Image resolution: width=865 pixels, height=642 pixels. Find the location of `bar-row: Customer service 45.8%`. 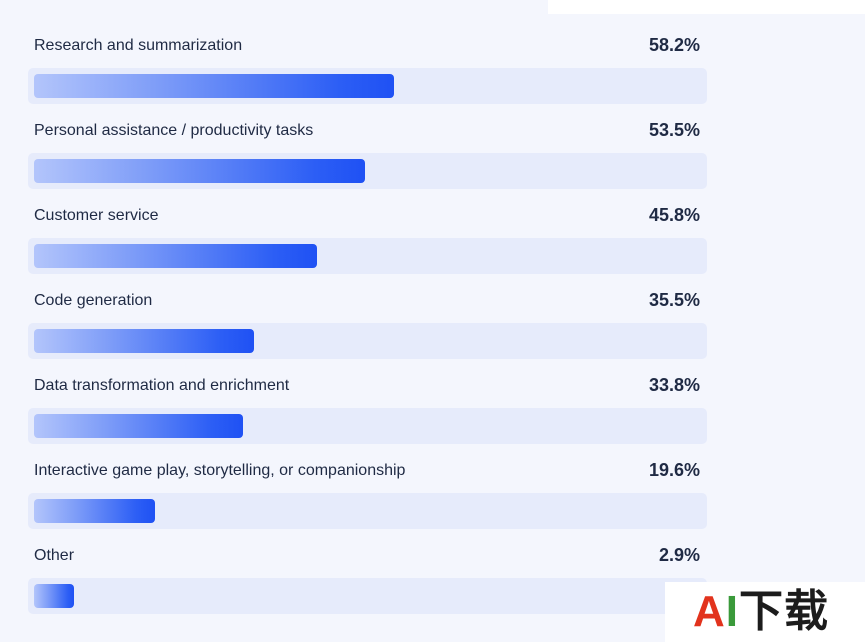

bar-row: Customer service 45.8% is located at coordinates (368, 222).